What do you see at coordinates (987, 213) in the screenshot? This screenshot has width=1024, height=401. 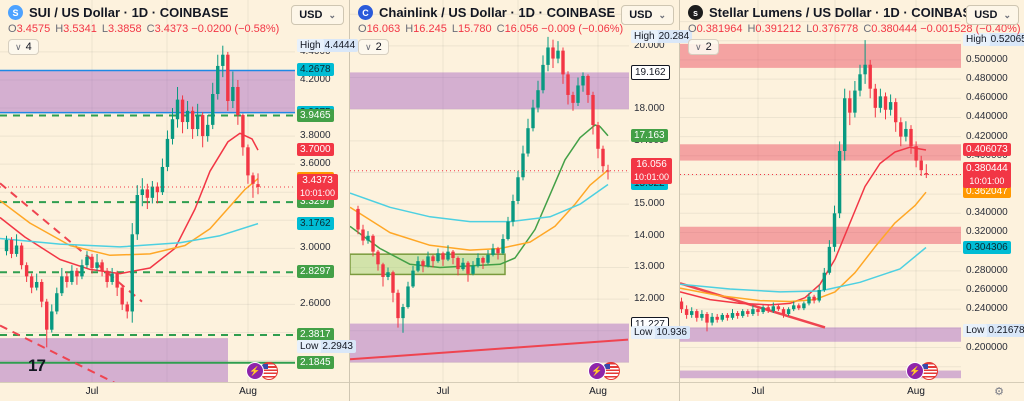 I see `price-axis-tick: 0.340000` at bounding box center [987, 213].